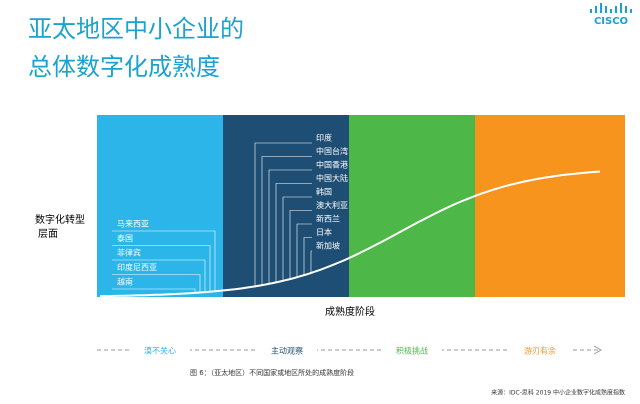 The height and width of the screenshot is (404, 640). What do you see at coordinates (324, 192) in the screenshot?
I see `country-label: 韩国` at bounding box center [324, 192].